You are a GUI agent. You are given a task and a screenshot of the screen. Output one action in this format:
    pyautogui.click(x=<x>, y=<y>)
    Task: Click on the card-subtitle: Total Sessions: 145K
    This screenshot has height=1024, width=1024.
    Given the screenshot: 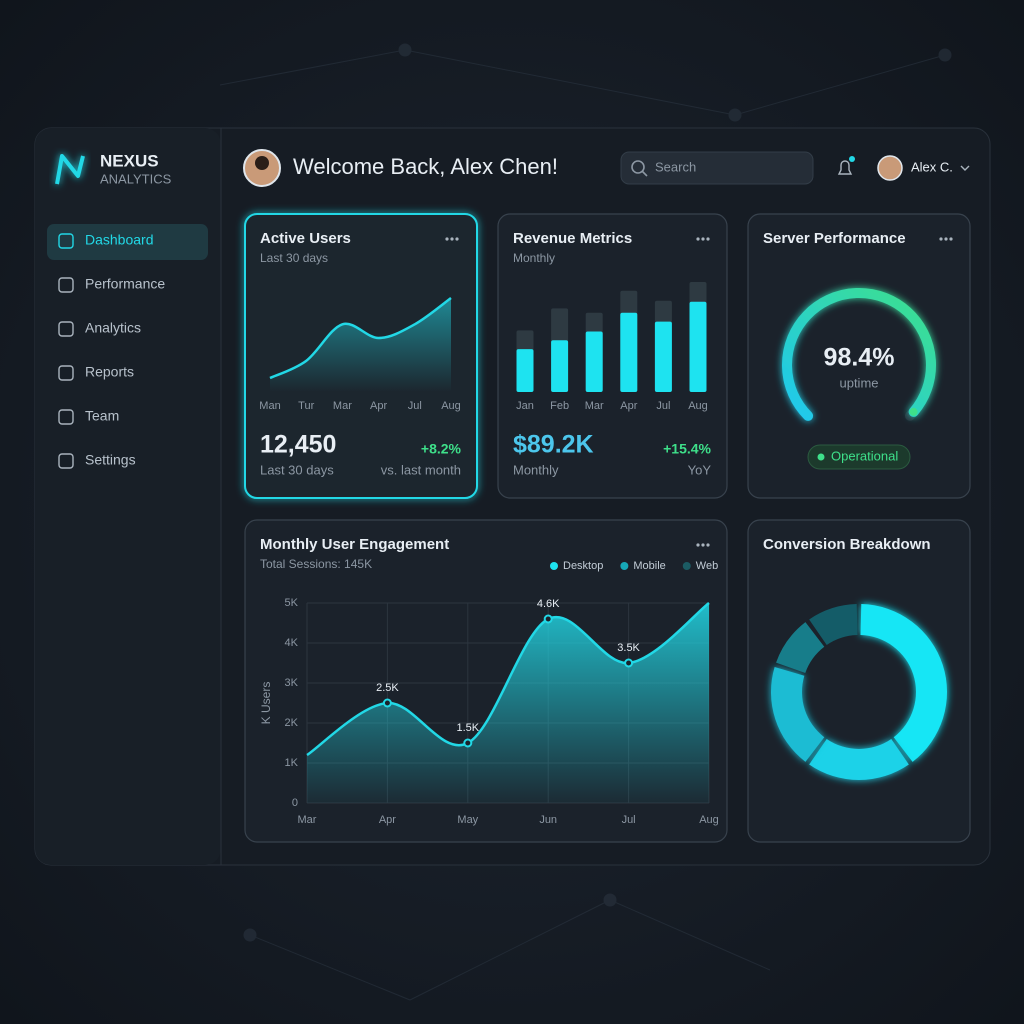 What is the action you would take?
    pyautogui.click(x=316, y=564)
    